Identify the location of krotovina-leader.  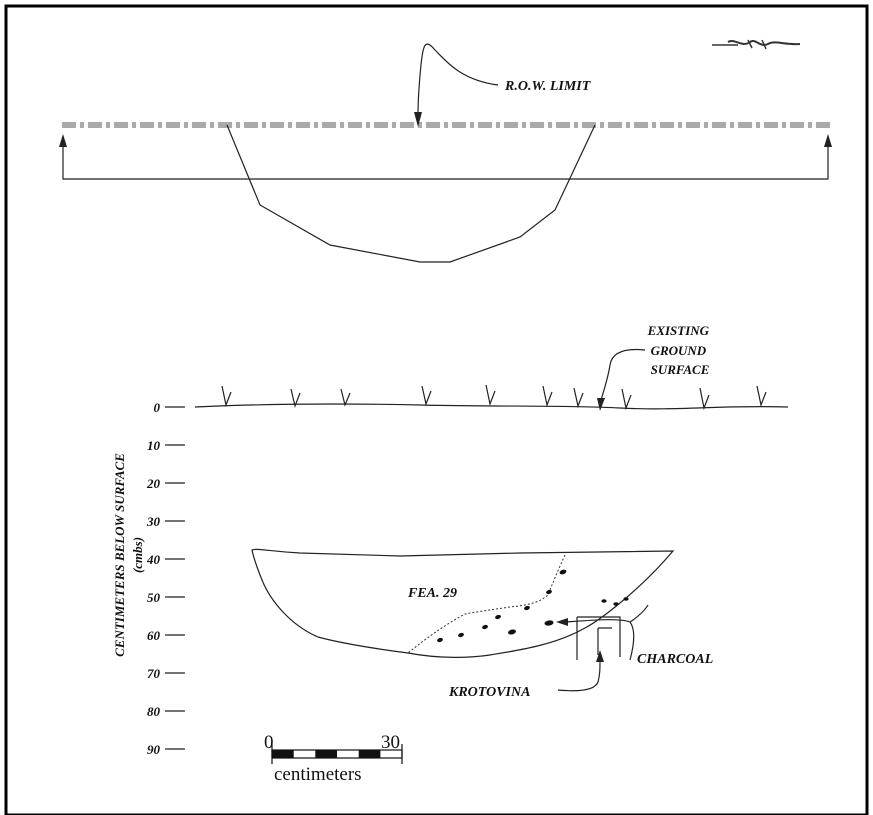
(579, 675).